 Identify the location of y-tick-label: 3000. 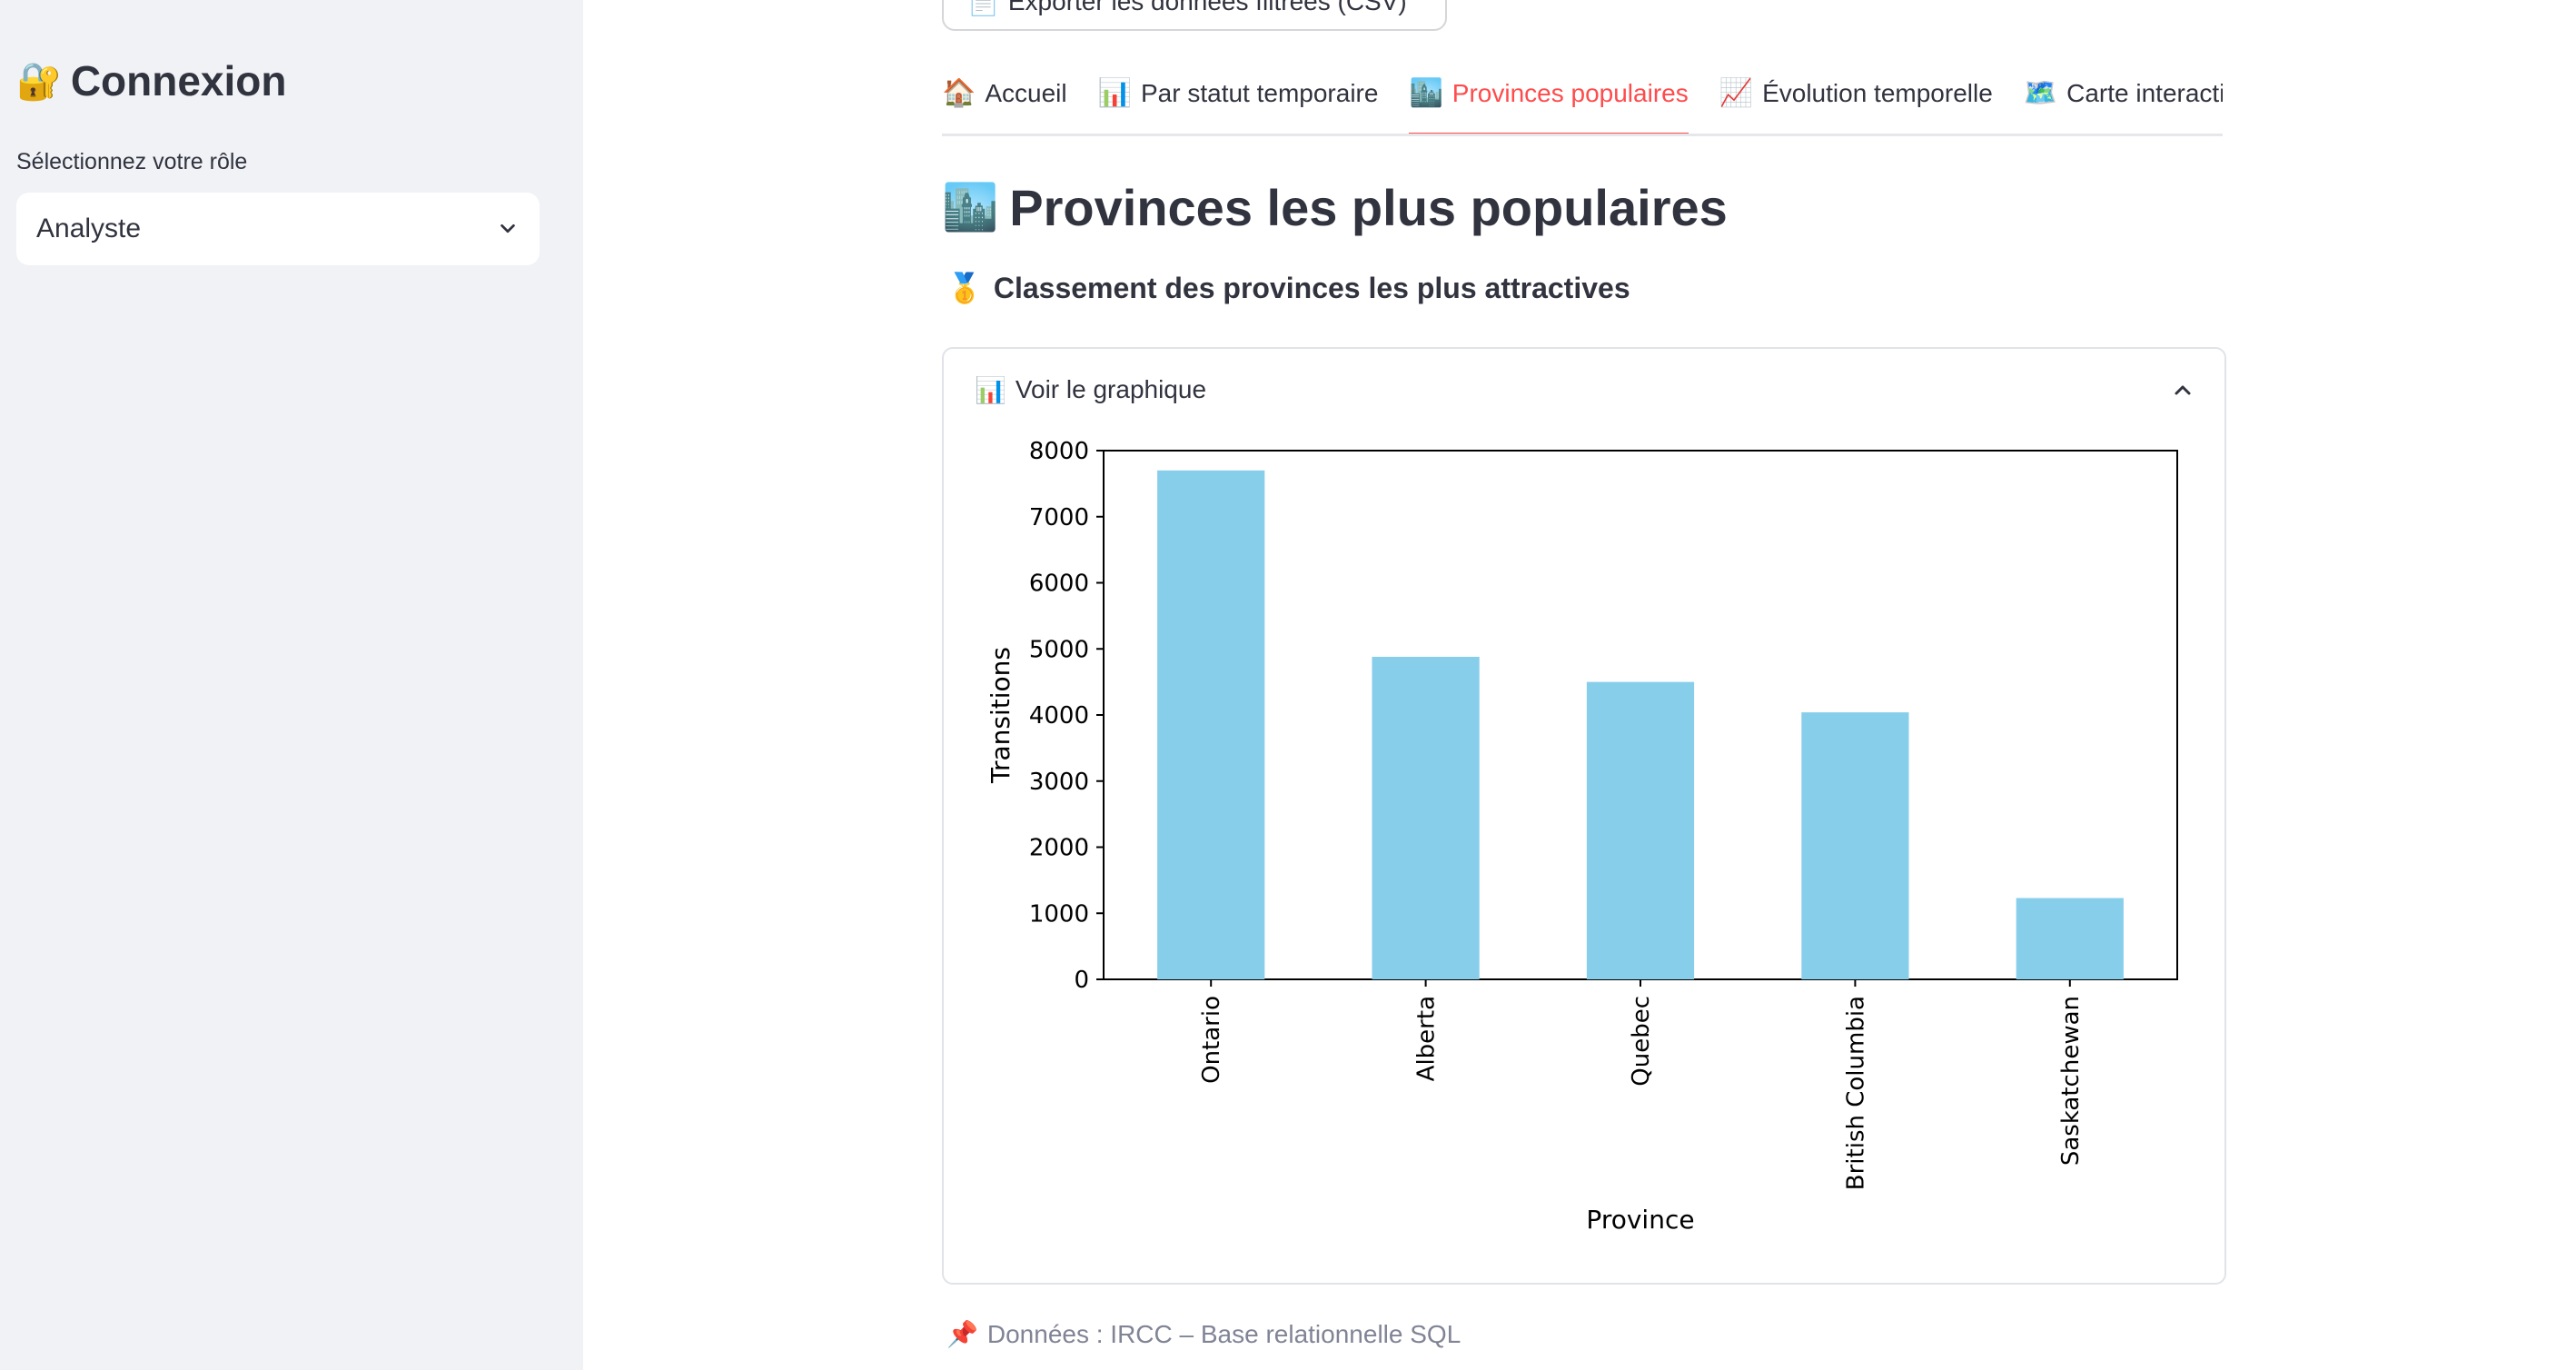
(1059, 782).